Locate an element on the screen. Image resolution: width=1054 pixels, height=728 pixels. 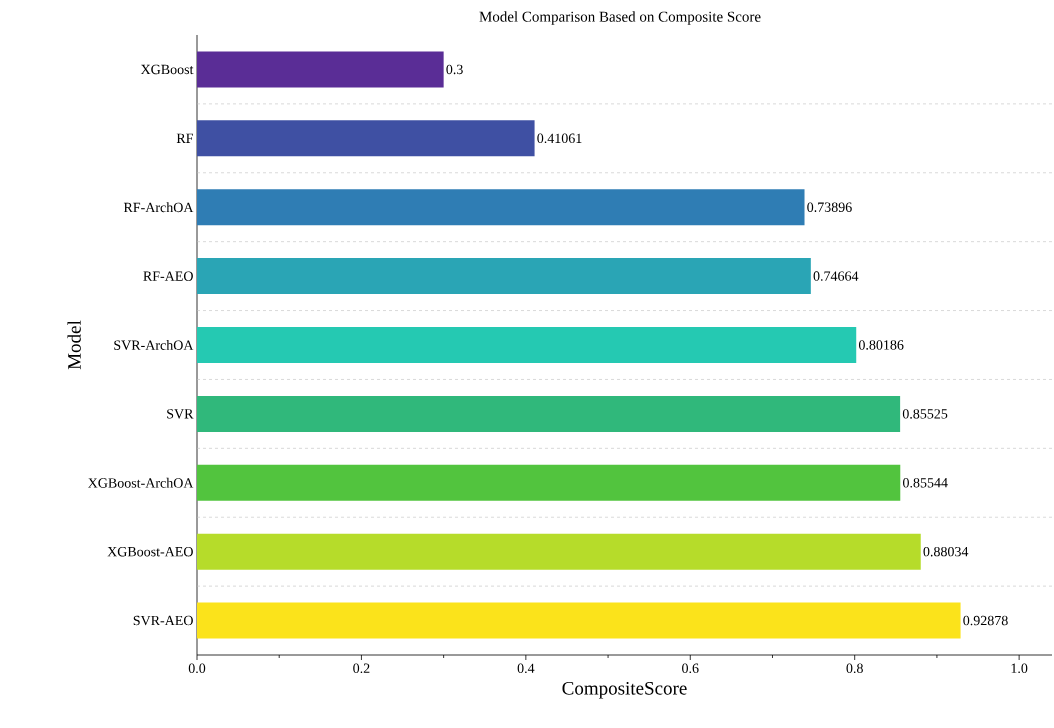
data-label: 0.88034 is located at coordinates (946, 551).